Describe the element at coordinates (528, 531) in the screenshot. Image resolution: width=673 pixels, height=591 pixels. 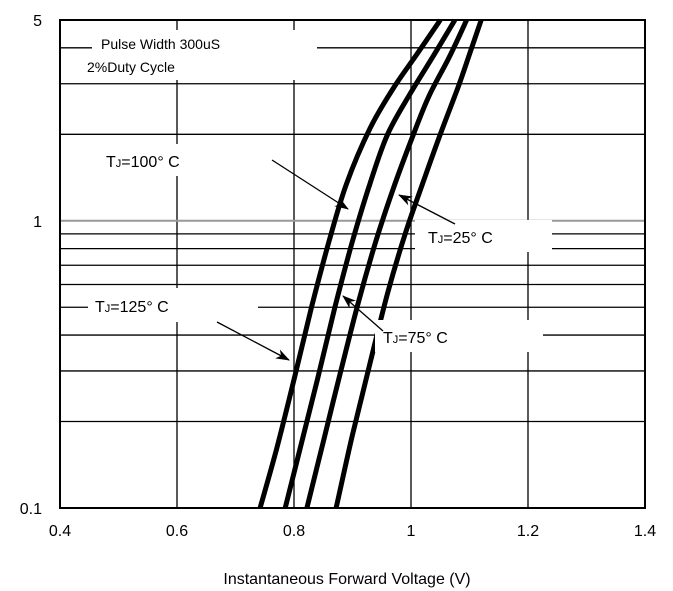
I see `x-tick-label: 1.2` at that location.